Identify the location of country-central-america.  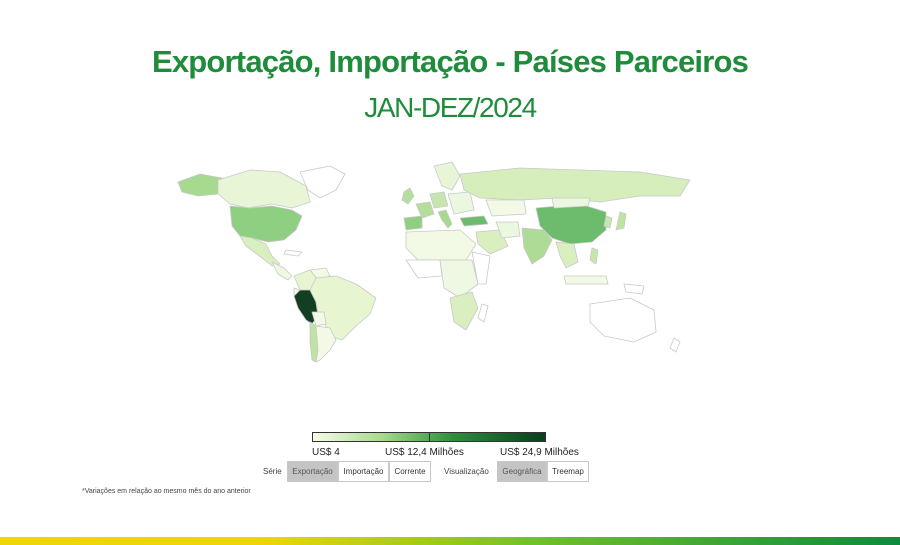
(282, 271).